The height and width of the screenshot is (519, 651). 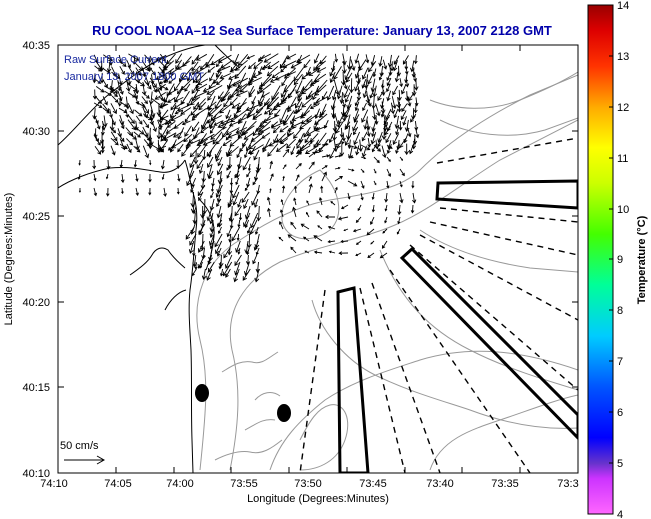 I want to click on colorbar-tick-label: 12, so click(x=623, y=108).